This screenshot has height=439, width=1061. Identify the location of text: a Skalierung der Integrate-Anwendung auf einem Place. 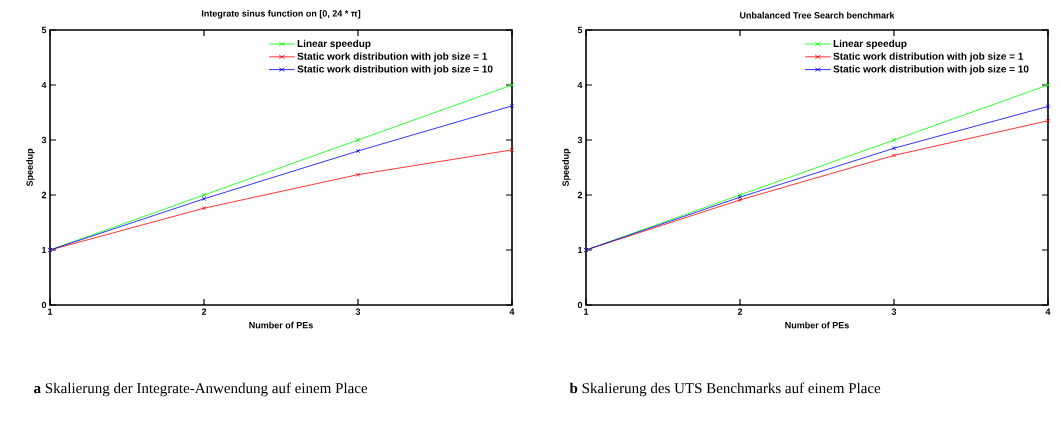
(201, 389).